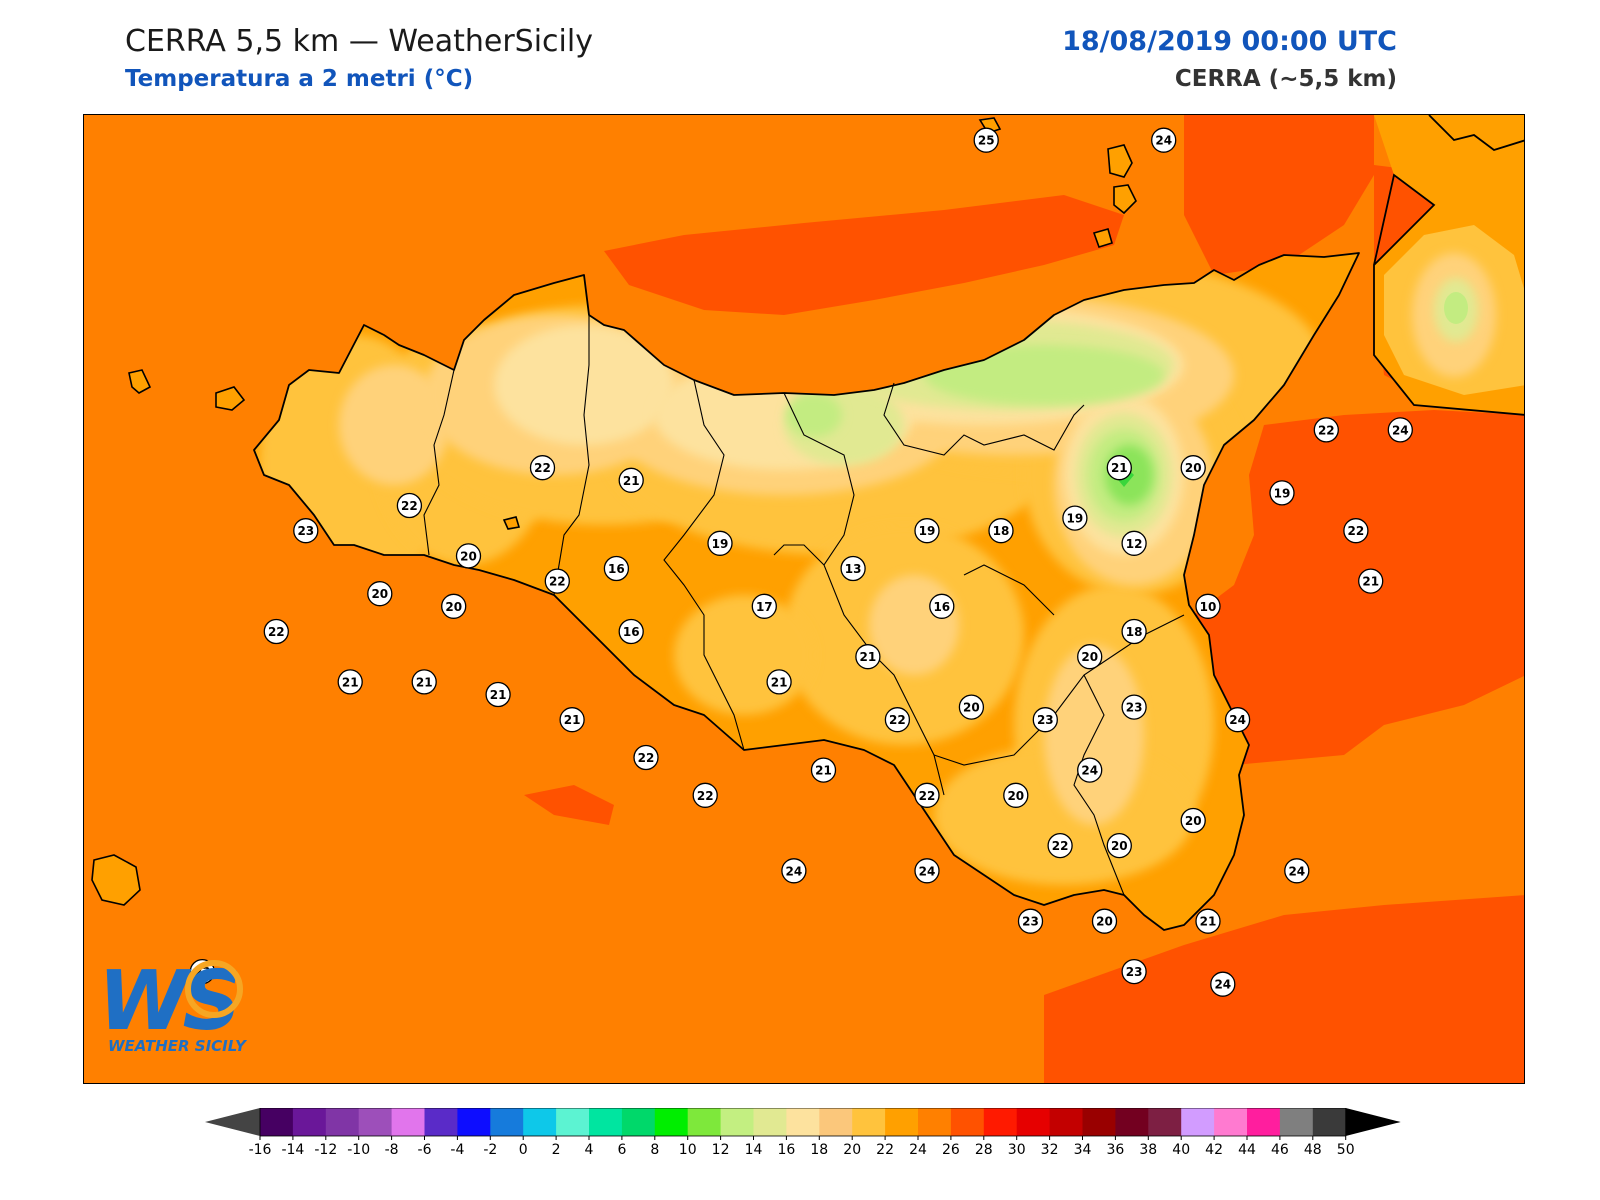  Describe the element at coordinates (1448, 294) in the screenshot. I see `calabria-coastline` at that location.